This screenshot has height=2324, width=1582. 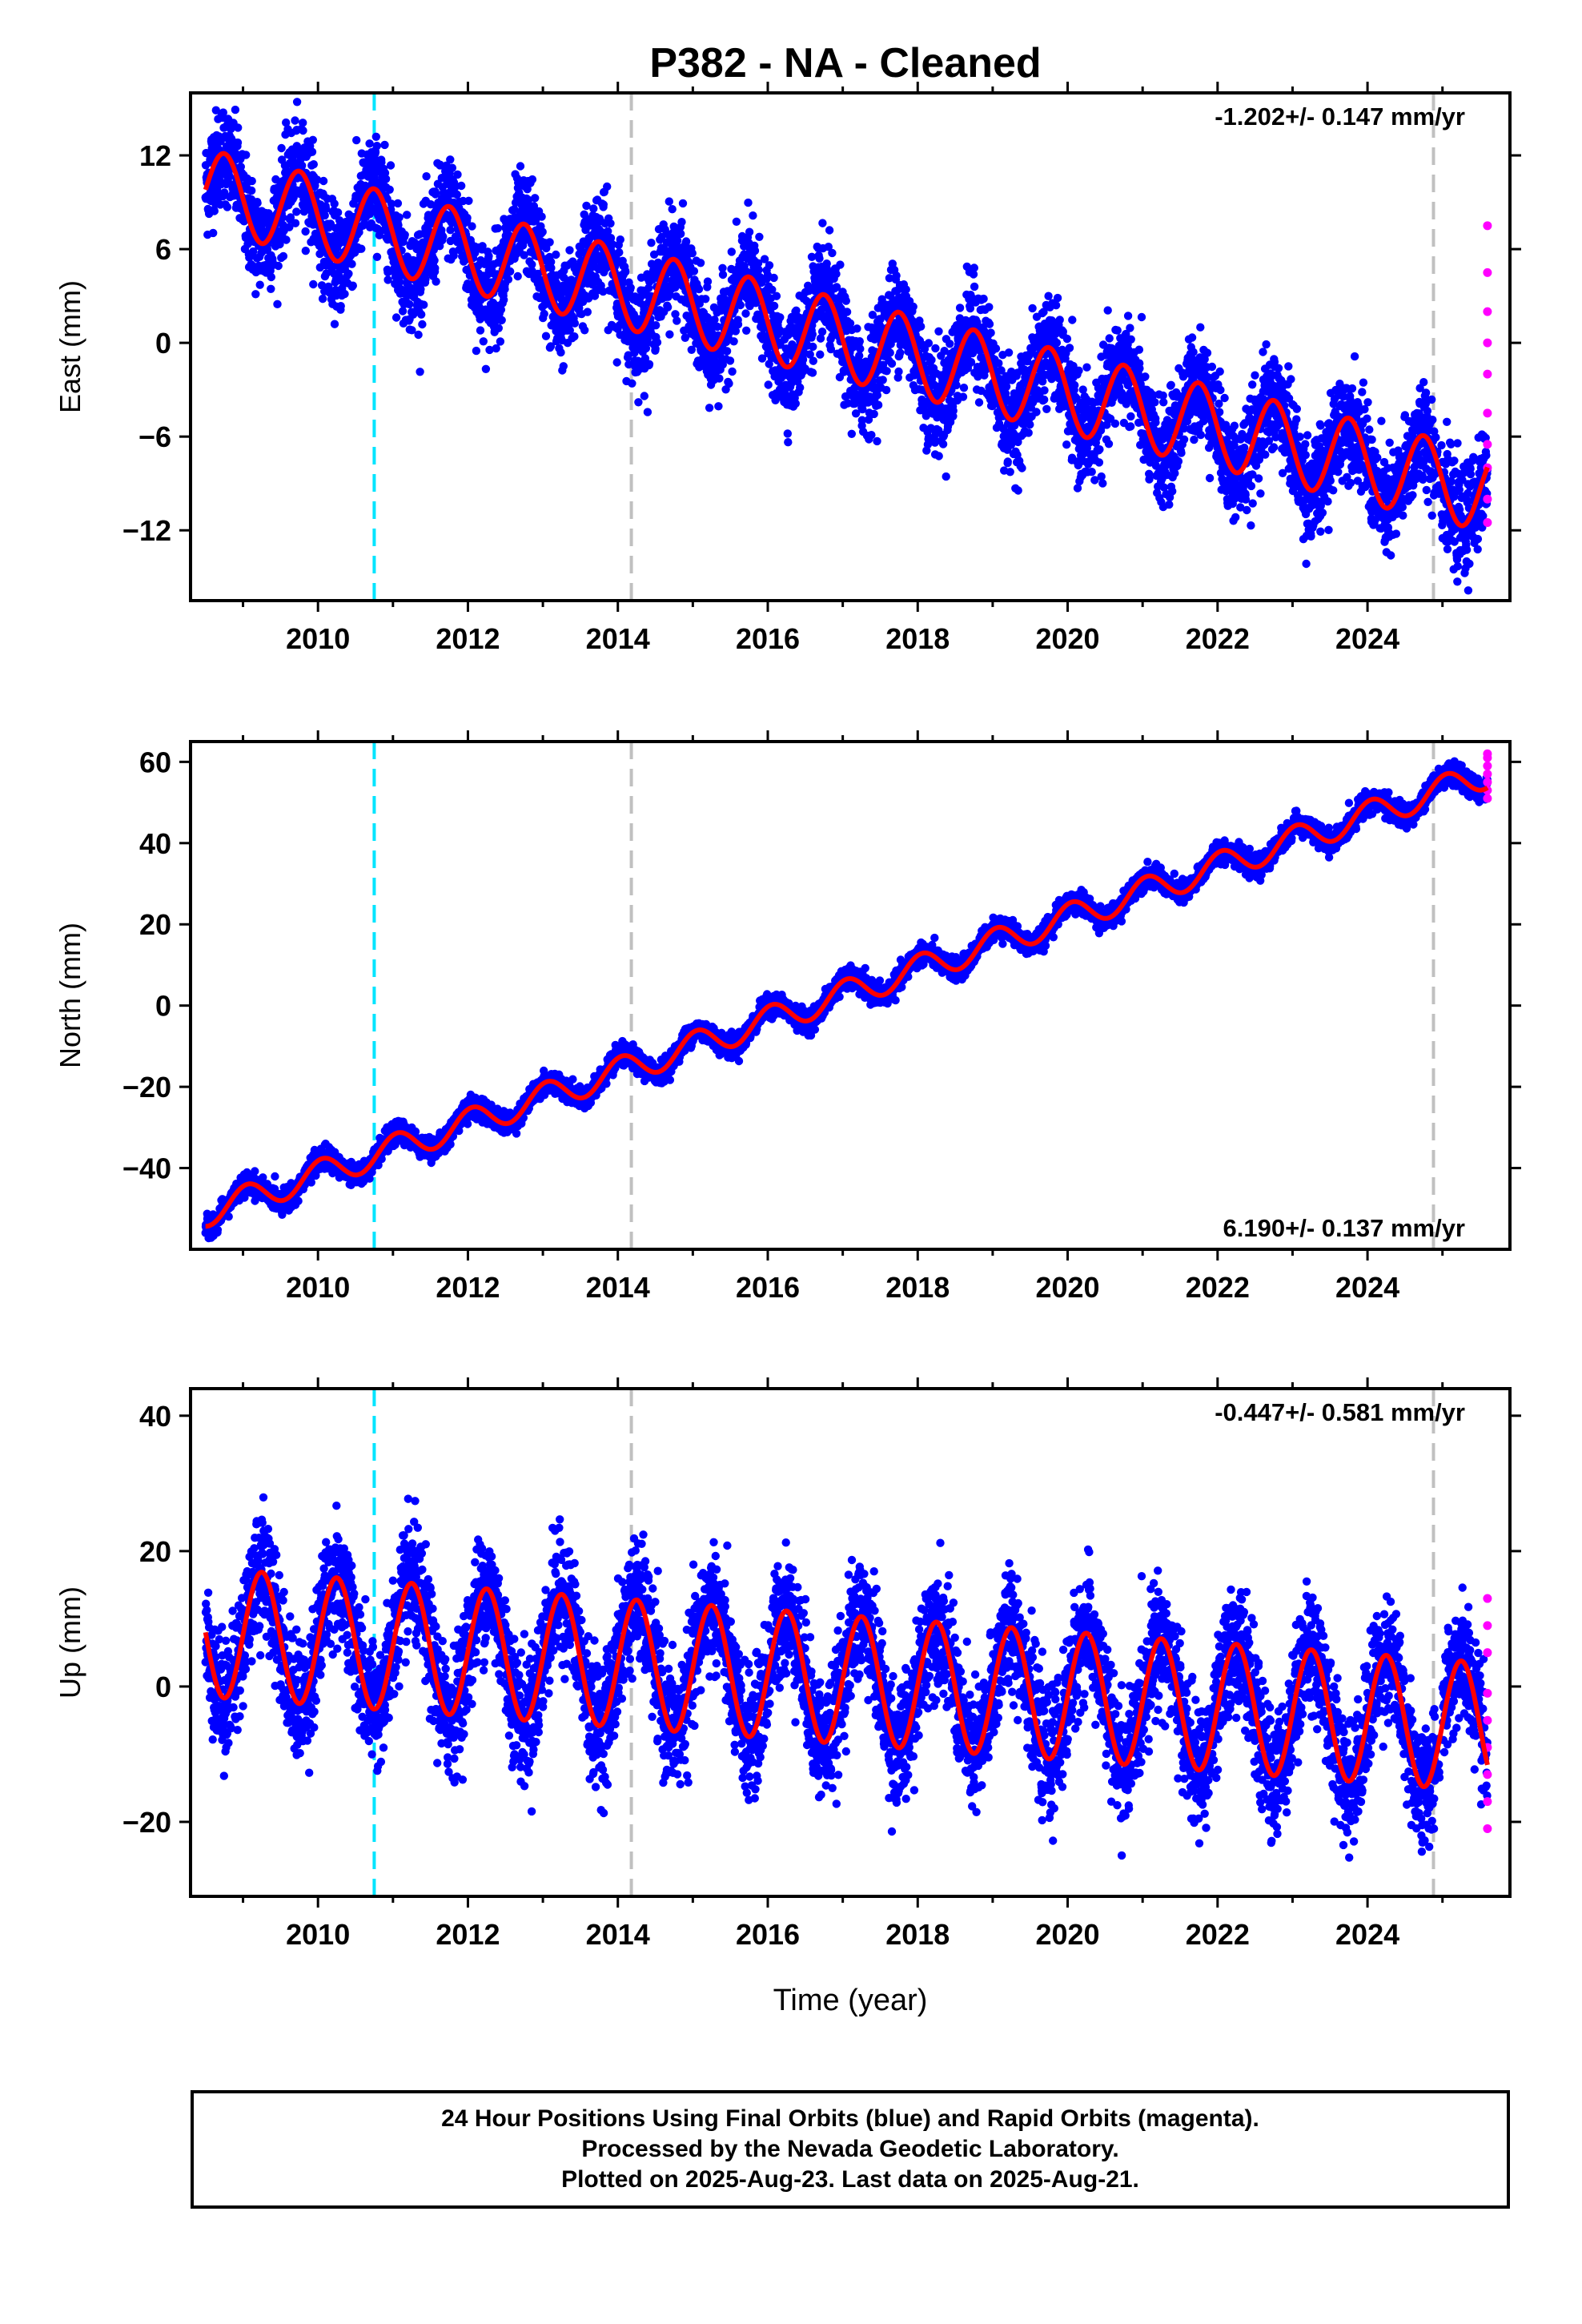 I want to click on y-axis-label-east: East (mm), so click(x=70, y=346).